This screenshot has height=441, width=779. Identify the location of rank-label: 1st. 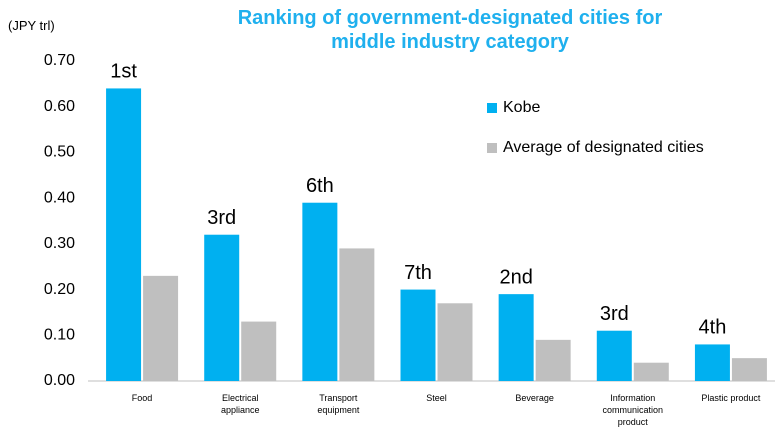
(123, 72).